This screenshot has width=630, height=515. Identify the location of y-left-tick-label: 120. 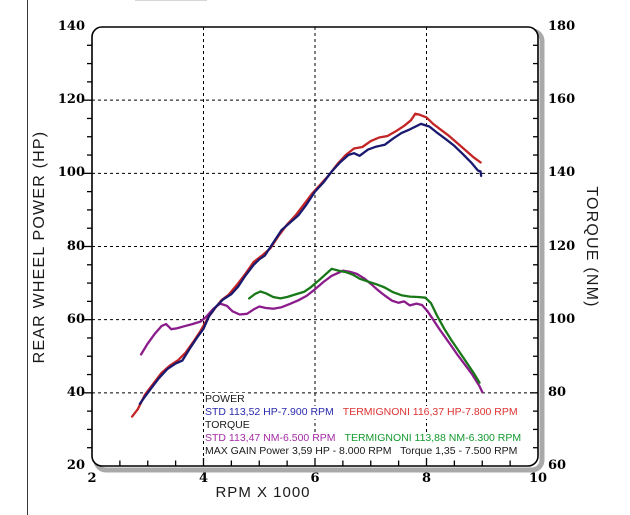
(71, 100).